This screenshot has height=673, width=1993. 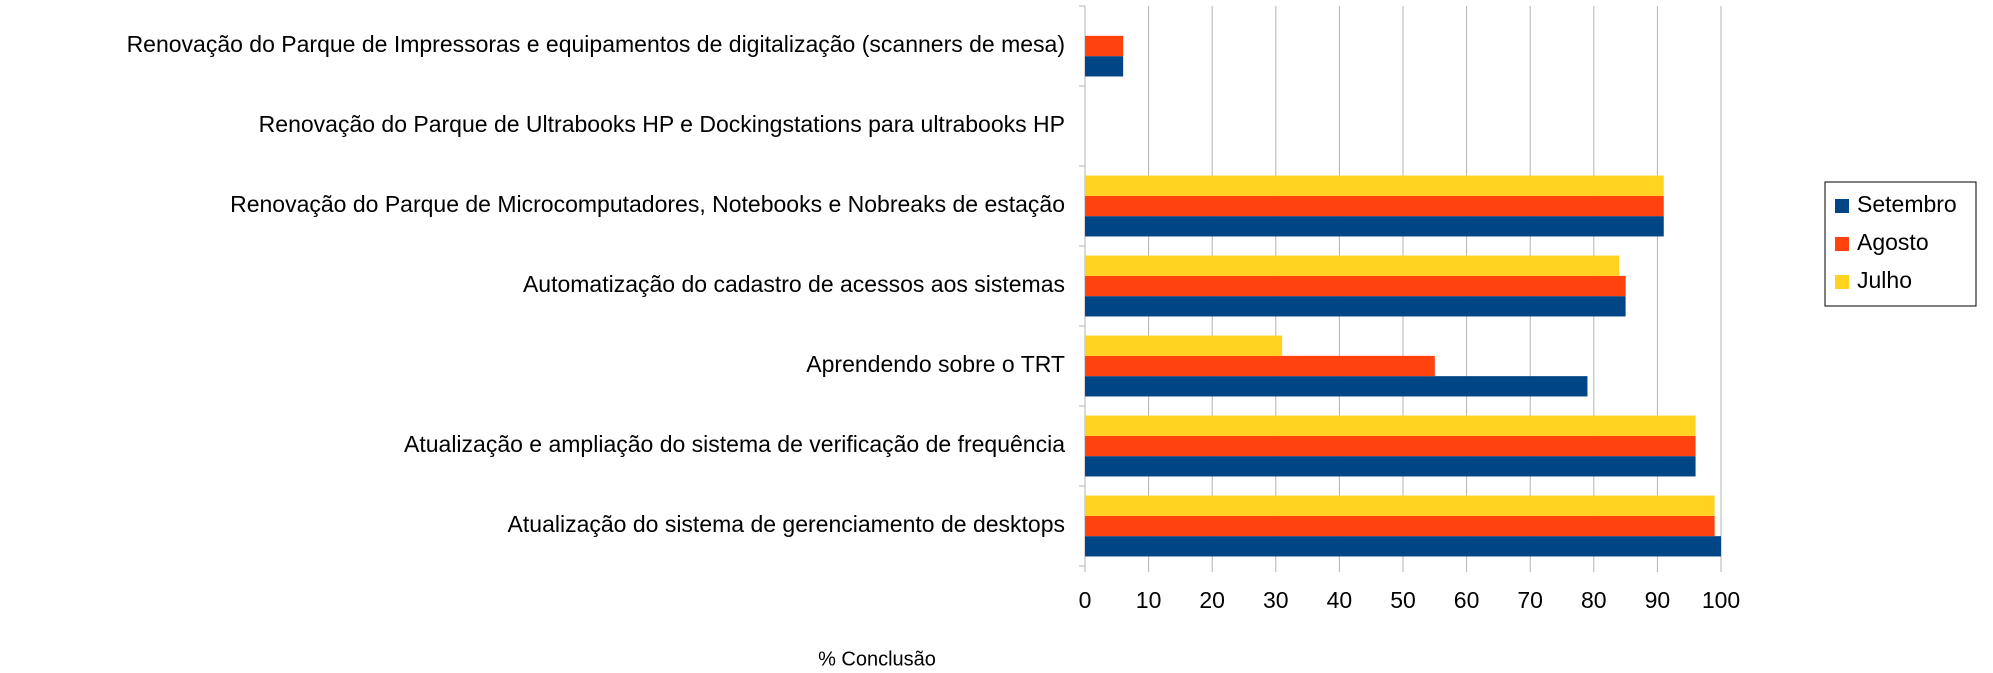 What do you see at coordinates (1658, 600) in the screenshot?
I see `x-tick-label: 90` at bounding box center [1658, 600].